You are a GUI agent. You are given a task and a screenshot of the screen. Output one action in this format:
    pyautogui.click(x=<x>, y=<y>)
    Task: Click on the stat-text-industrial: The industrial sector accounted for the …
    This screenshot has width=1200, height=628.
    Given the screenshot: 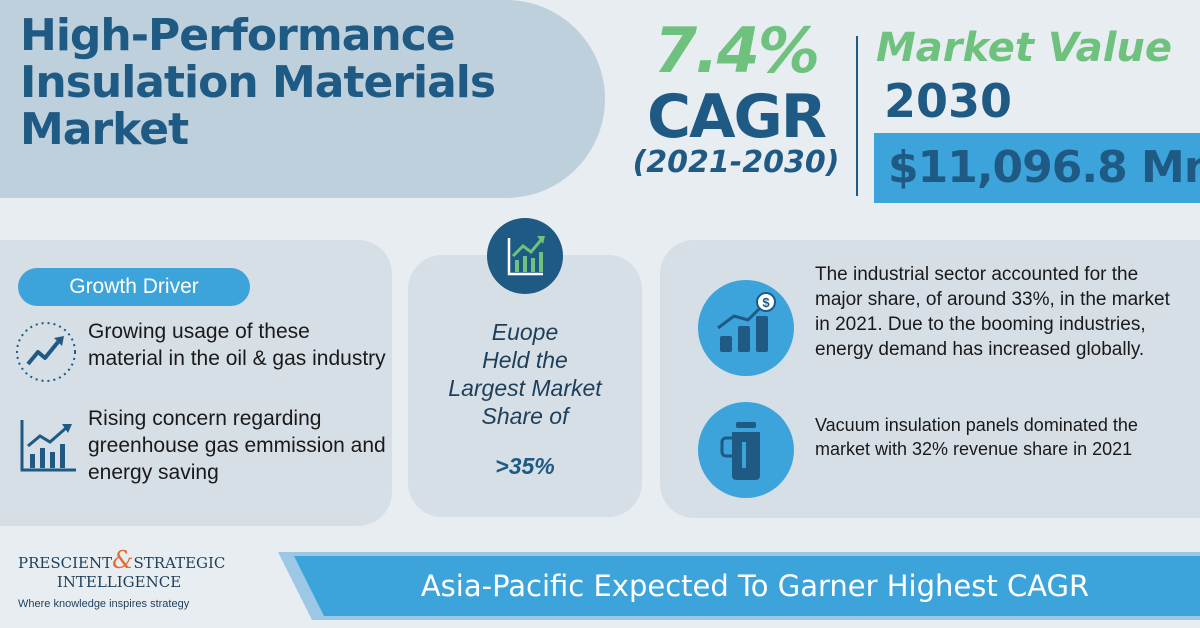 What is the action you would take?
    pyautogui.click(x=992, y=312)
    